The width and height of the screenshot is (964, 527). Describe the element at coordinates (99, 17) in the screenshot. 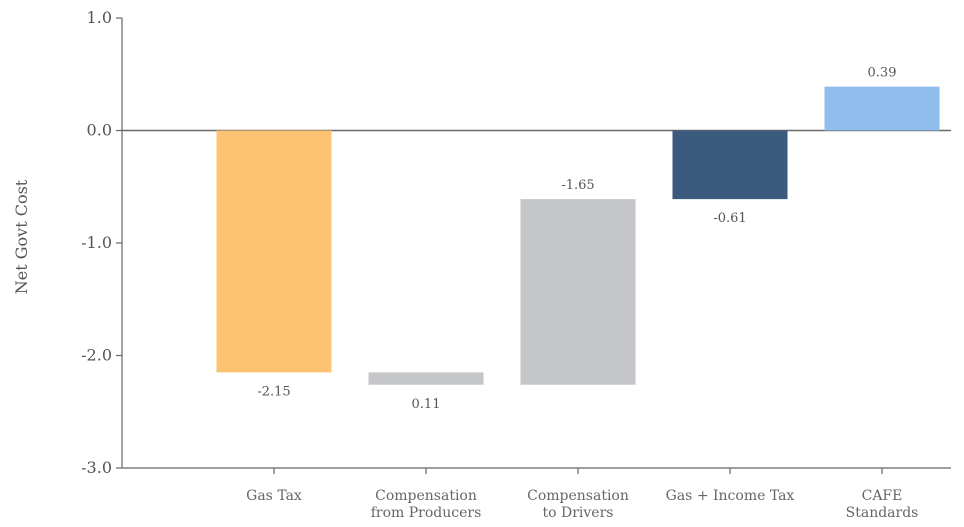

I see `y-tick-label: 1.0` at that location.